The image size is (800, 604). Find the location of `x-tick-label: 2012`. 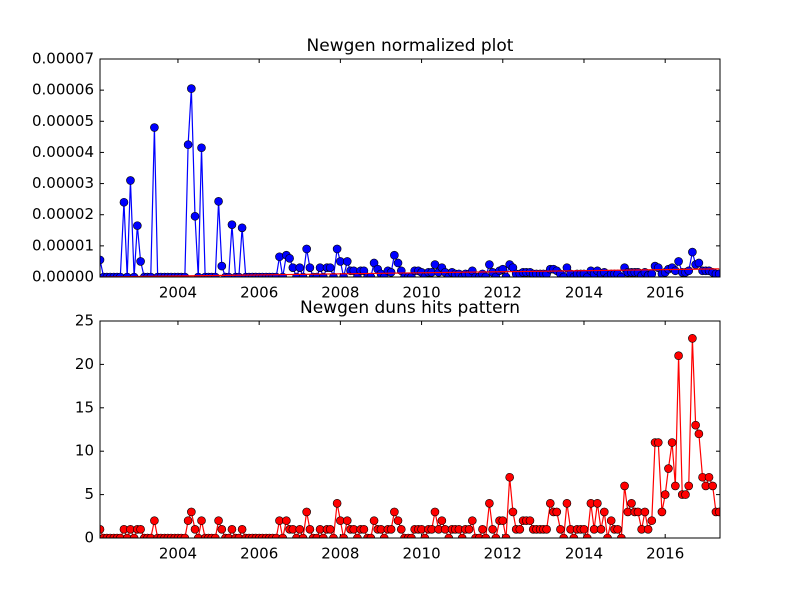

x-tick-label: 2012 is located at coordinates (503, 554).